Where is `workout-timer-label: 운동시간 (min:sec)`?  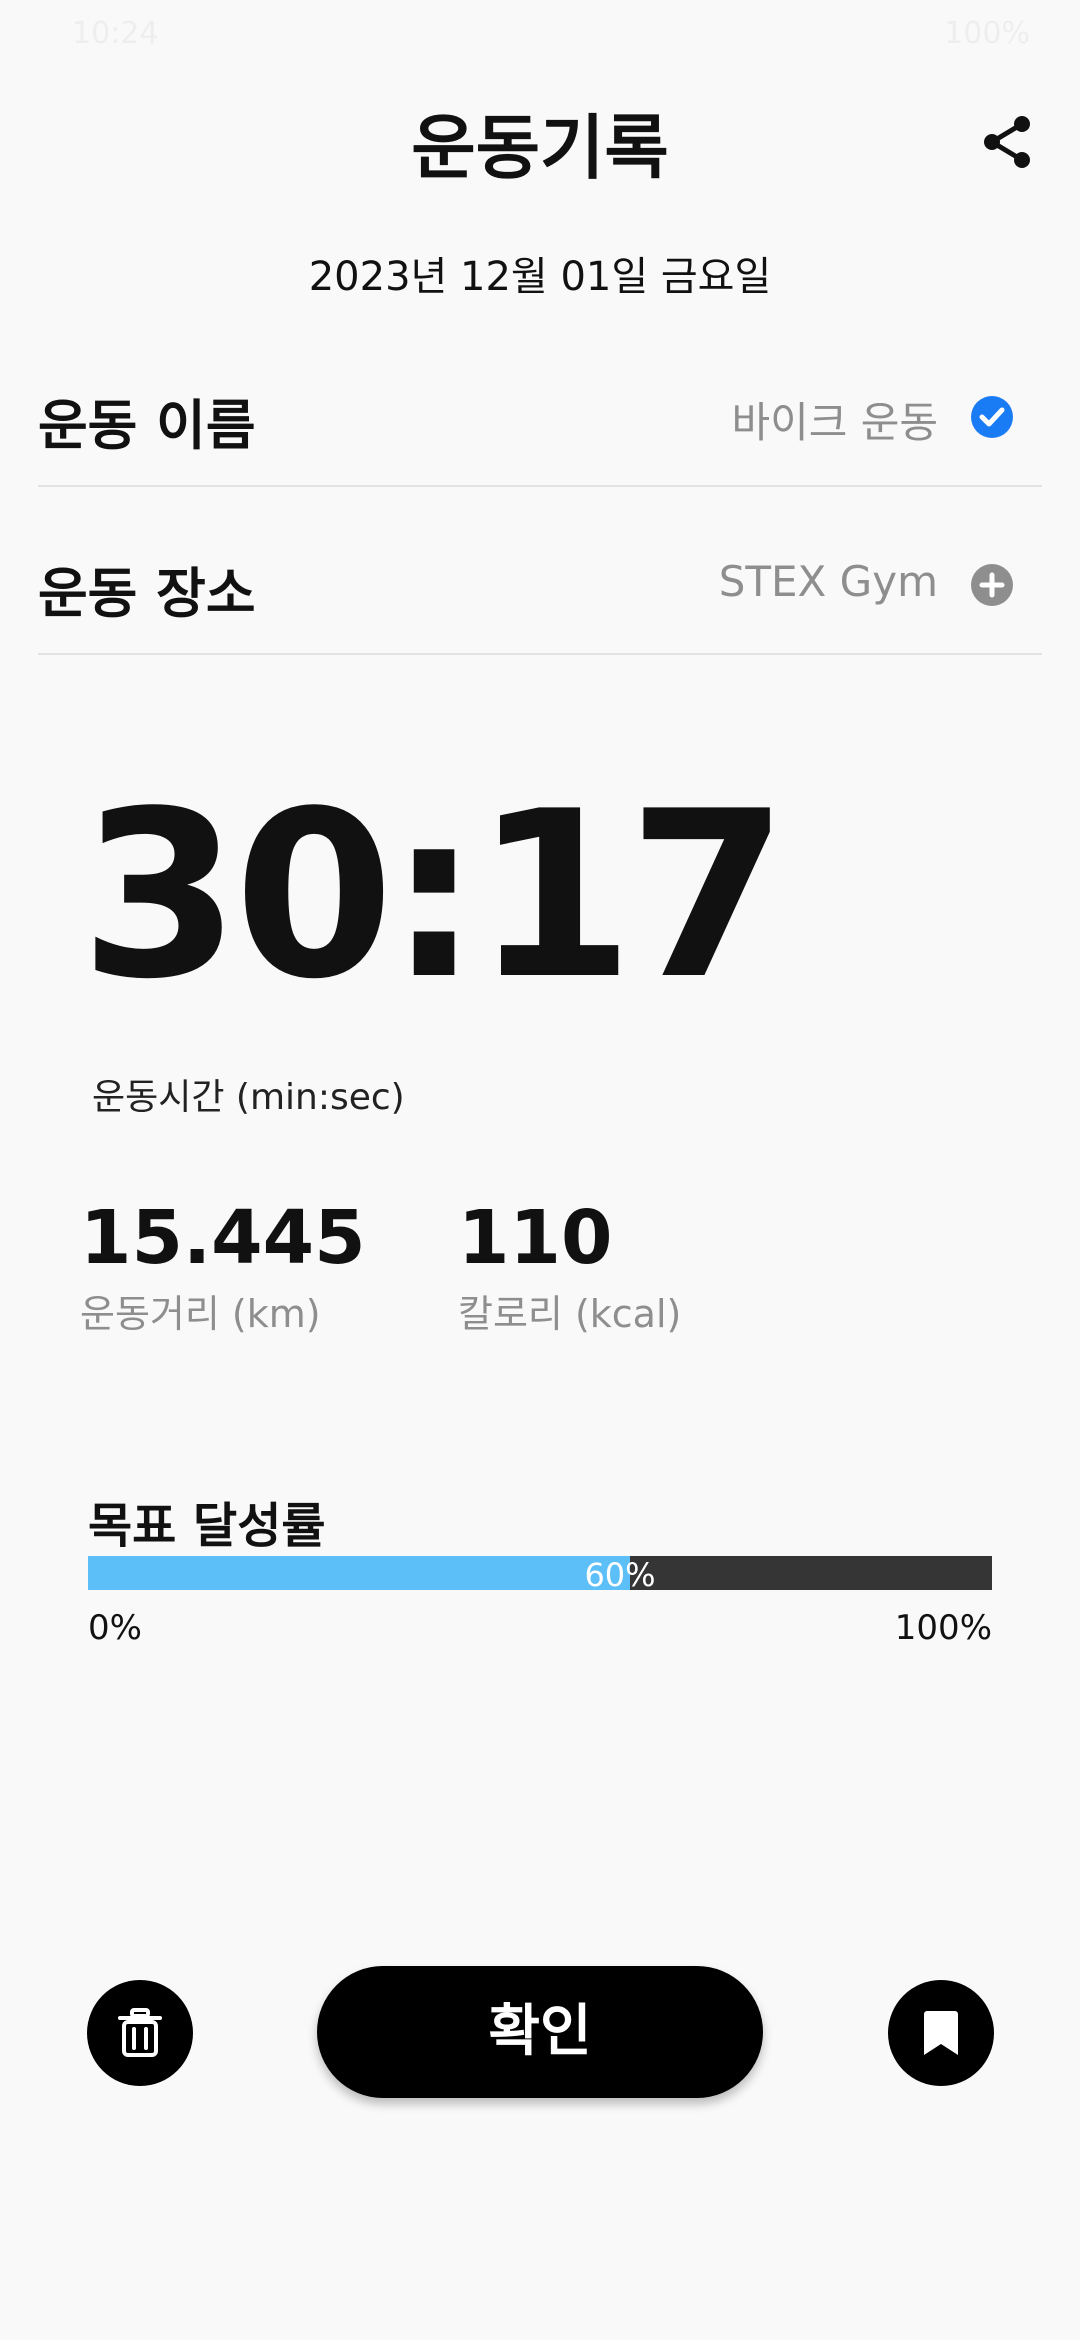 workout-timer-label: 운동시간 (min:sec) is located at coordinates (248, 1097).